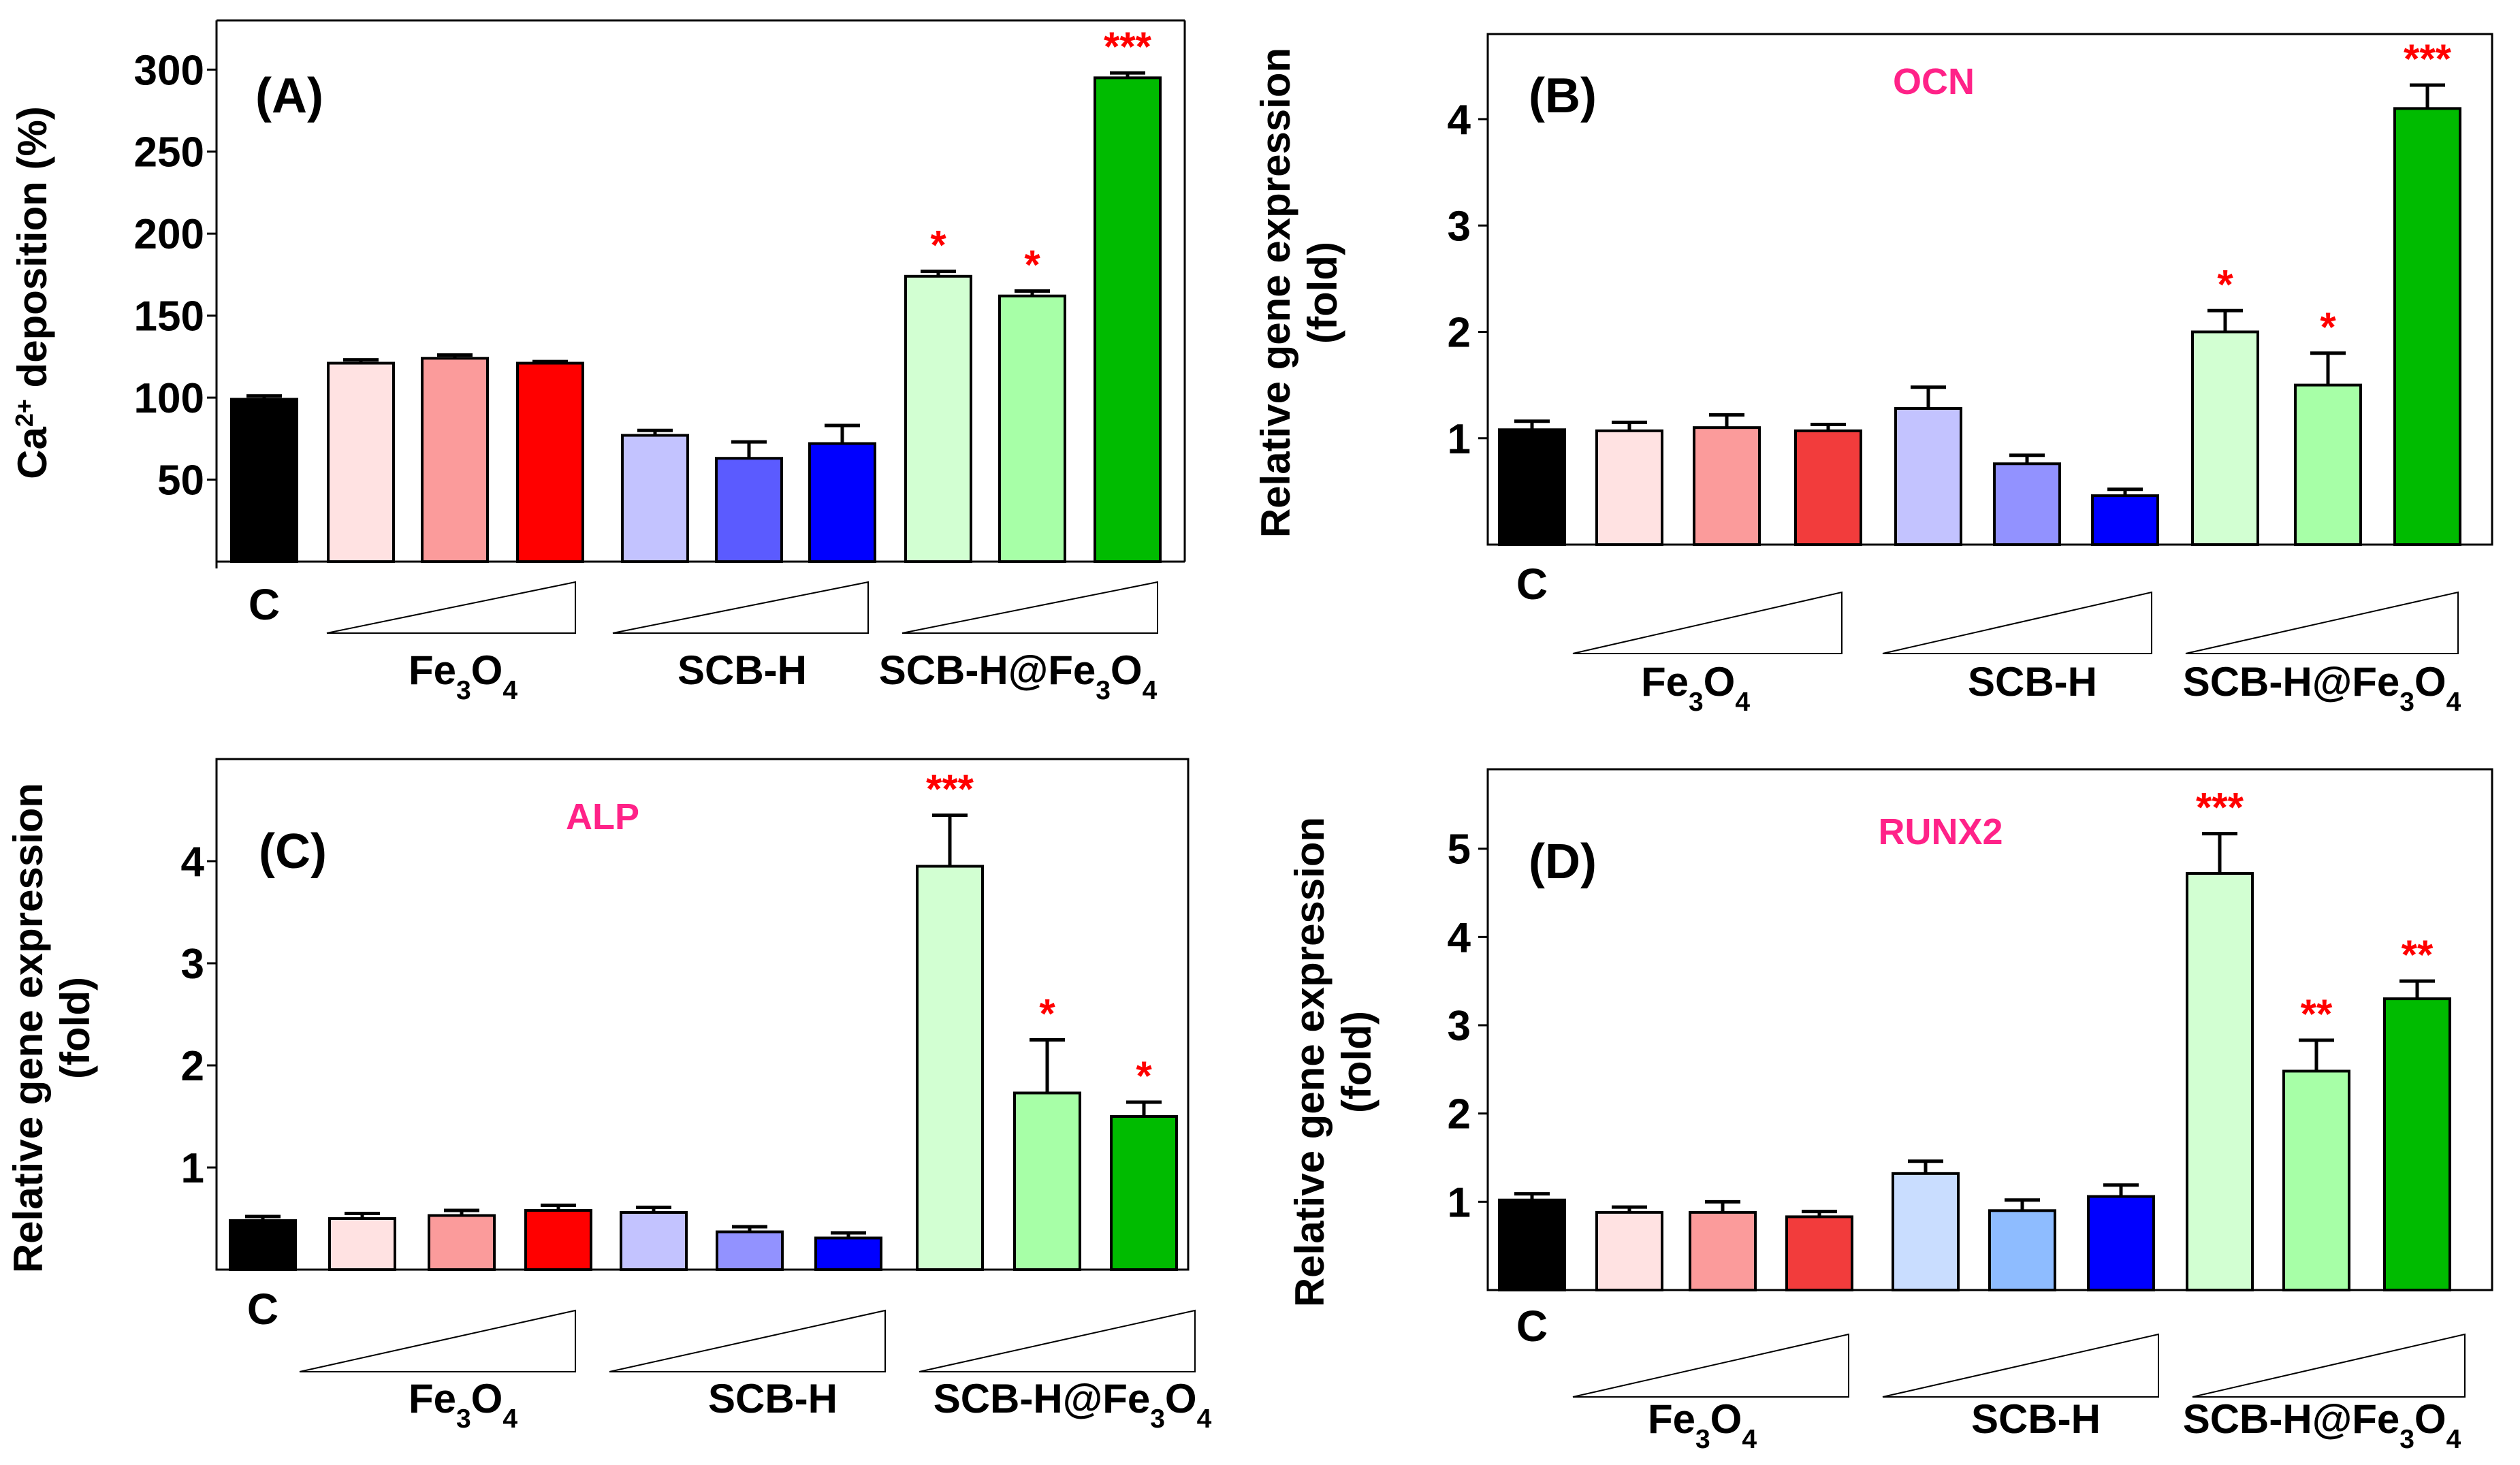 The height and width of the screenshot is (1465, 2520). What do you see at coordinates (1459, 849) in the screenshot?
I see `y-tick-label: 5` at bounding box center [1459, 849].